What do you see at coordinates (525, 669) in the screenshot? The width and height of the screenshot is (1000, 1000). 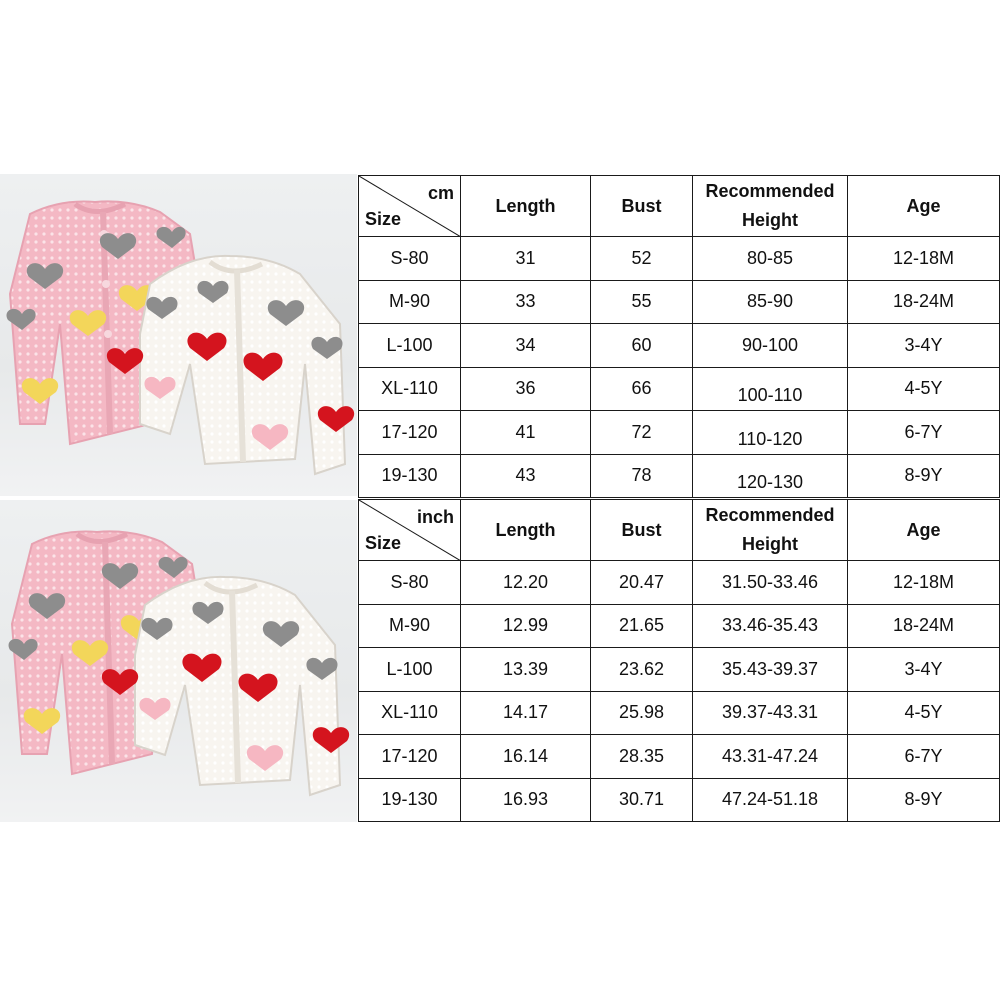 I see `length-cell: 13.39` at bounding box center [525, 669].